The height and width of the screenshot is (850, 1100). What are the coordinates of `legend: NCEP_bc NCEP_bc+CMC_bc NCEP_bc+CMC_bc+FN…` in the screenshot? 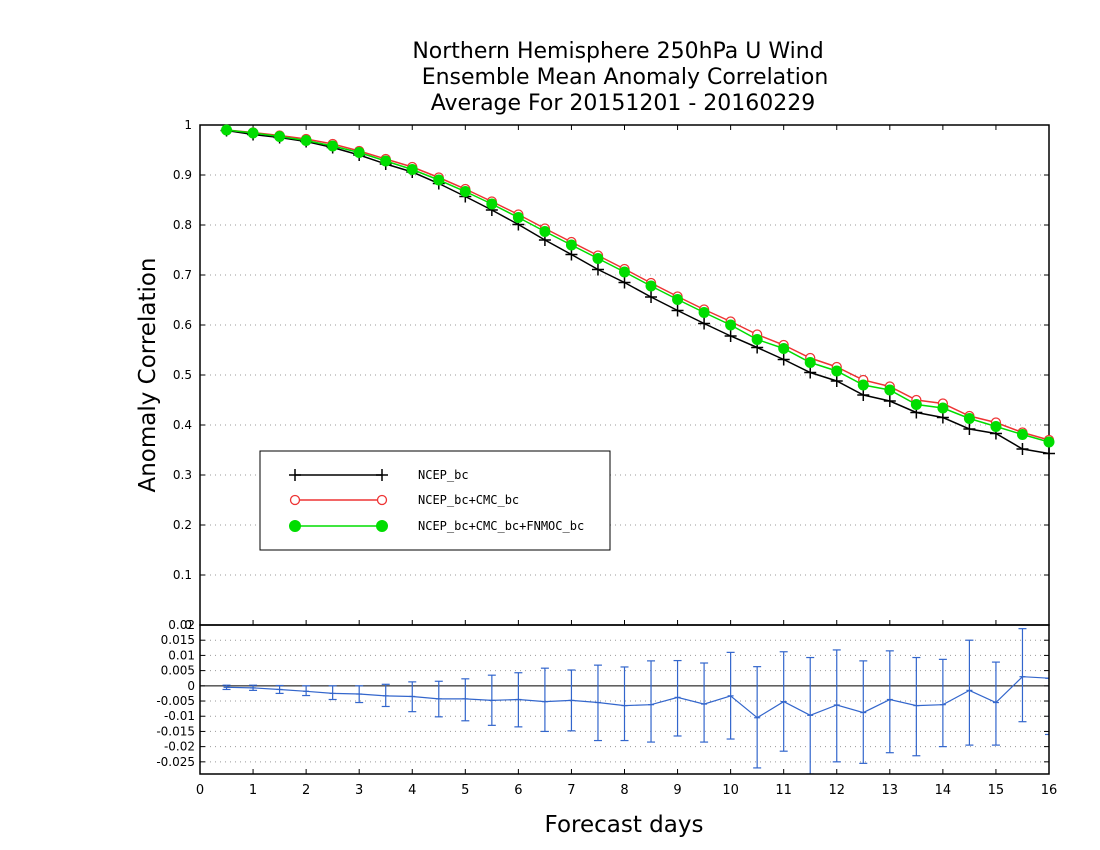 It's located at (435, 500).